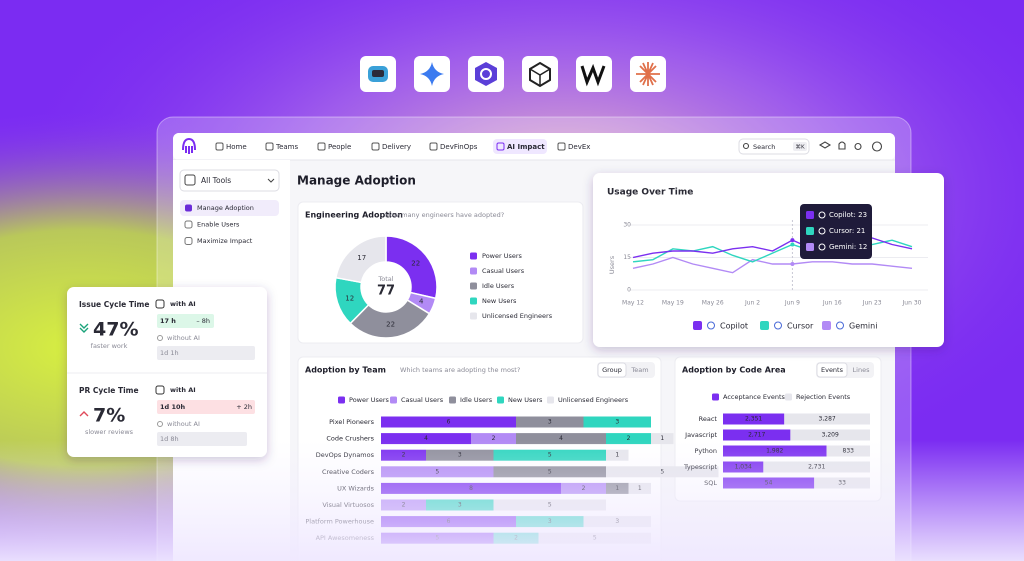 The height and width of the screenshot is (561, 1024). What do you see at coordinates (673, 303) in the screenshot?
I see `x-tick-label: May 19` at bounding box center [673, 303].